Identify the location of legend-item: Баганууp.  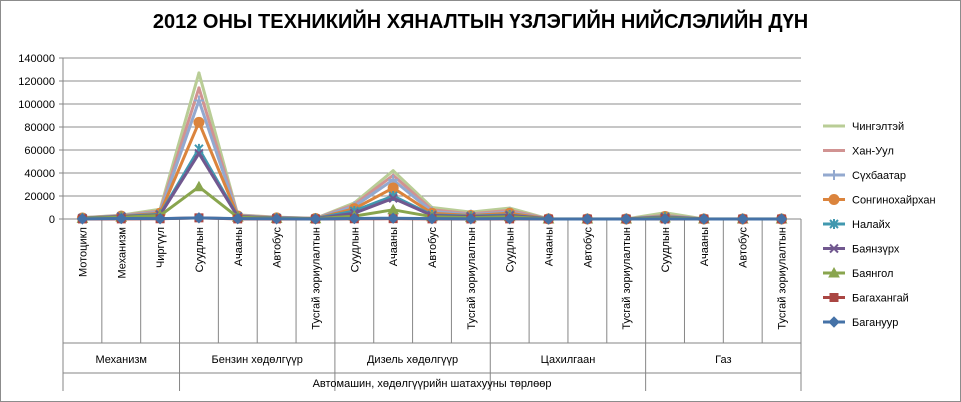
(860, 322).